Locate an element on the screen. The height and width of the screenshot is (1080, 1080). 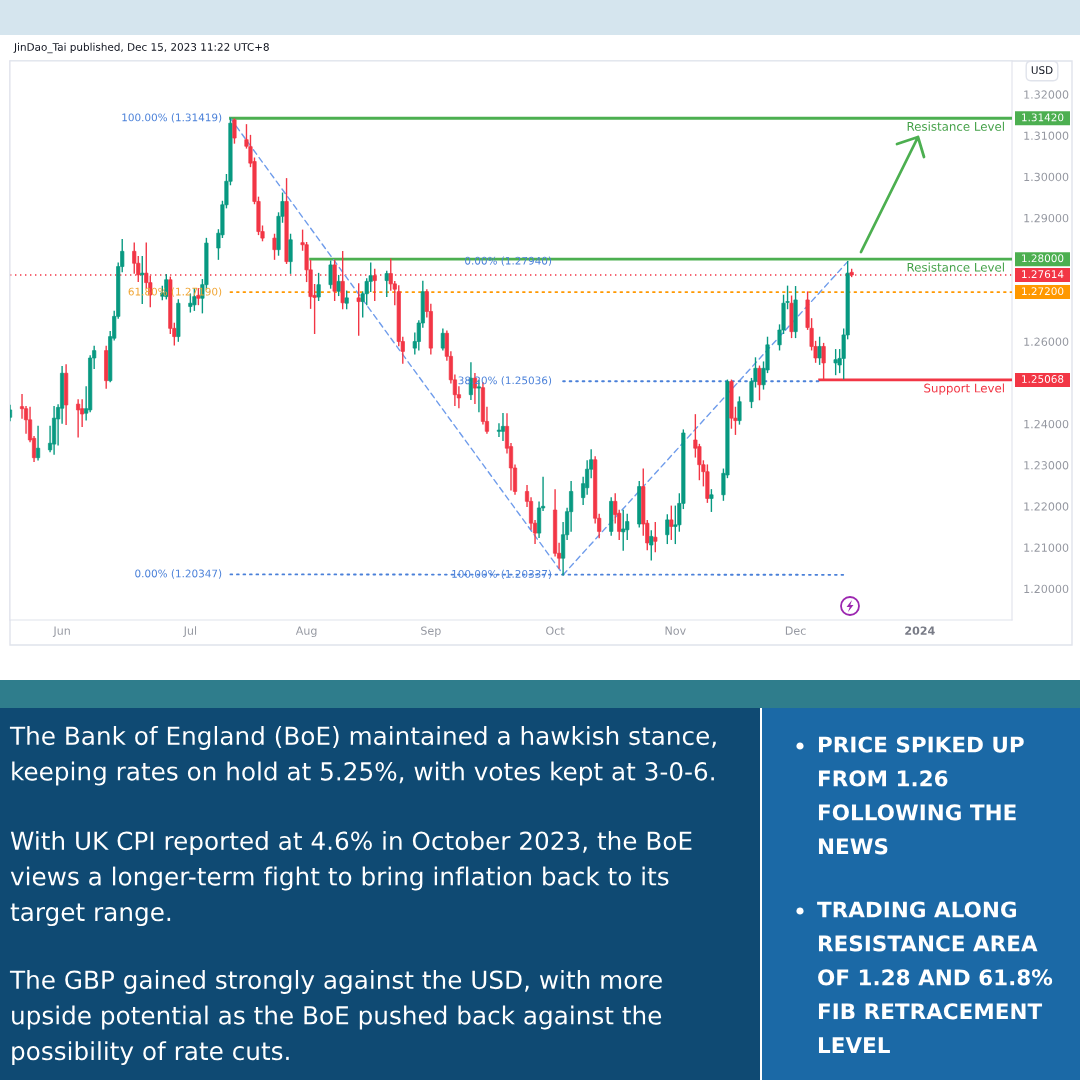
x-tick-label: Jun is located at coordinates (61, 631).